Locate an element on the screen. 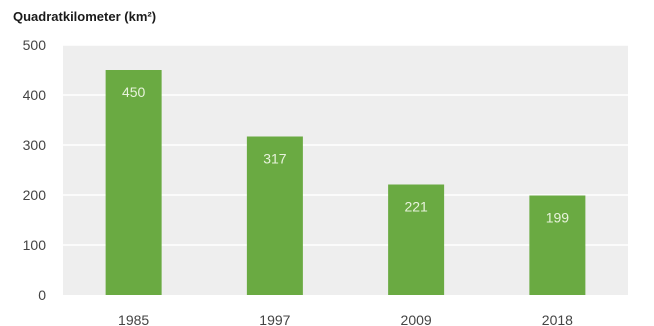  bar-value-label: 221 is located at coordinates (416, 207).